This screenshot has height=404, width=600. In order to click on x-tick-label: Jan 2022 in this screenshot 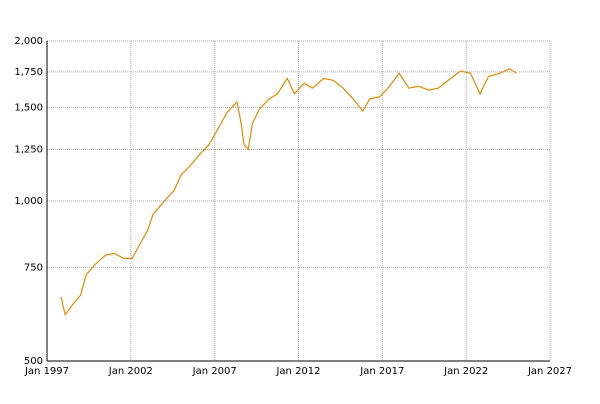, I will do `click(465, 371)`.